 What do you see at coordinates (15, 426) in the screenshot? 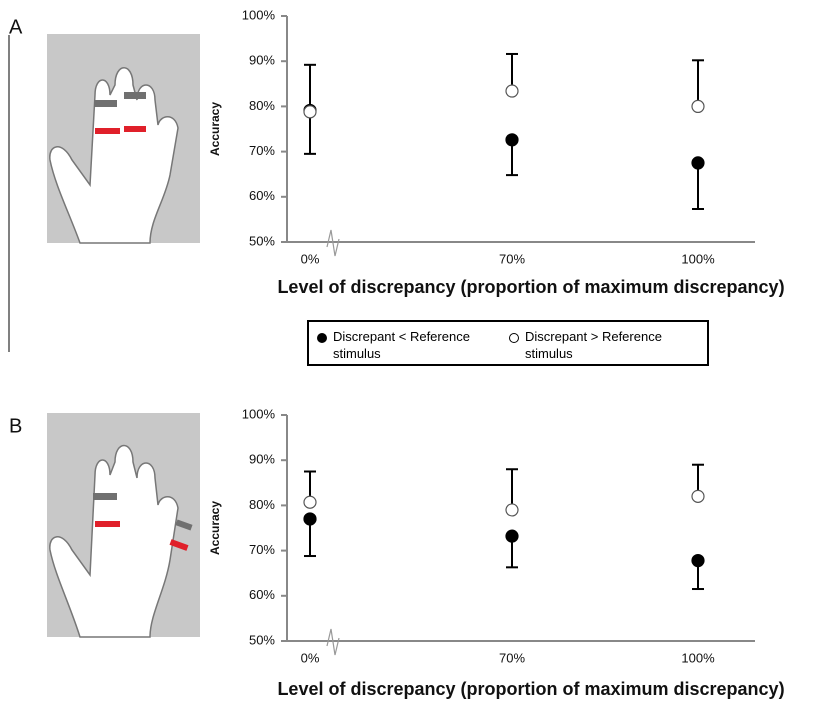
I see `panel-label: B` at bounding box center [15, 426].